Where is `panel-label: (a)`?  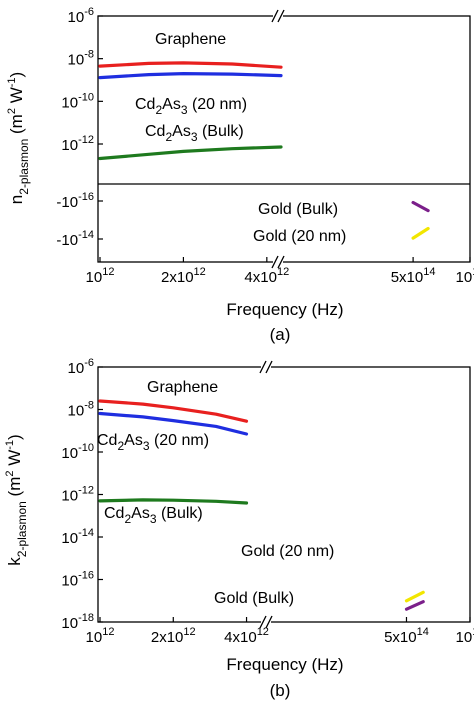 panel-label: (a) is located at coordinates (280, 334).